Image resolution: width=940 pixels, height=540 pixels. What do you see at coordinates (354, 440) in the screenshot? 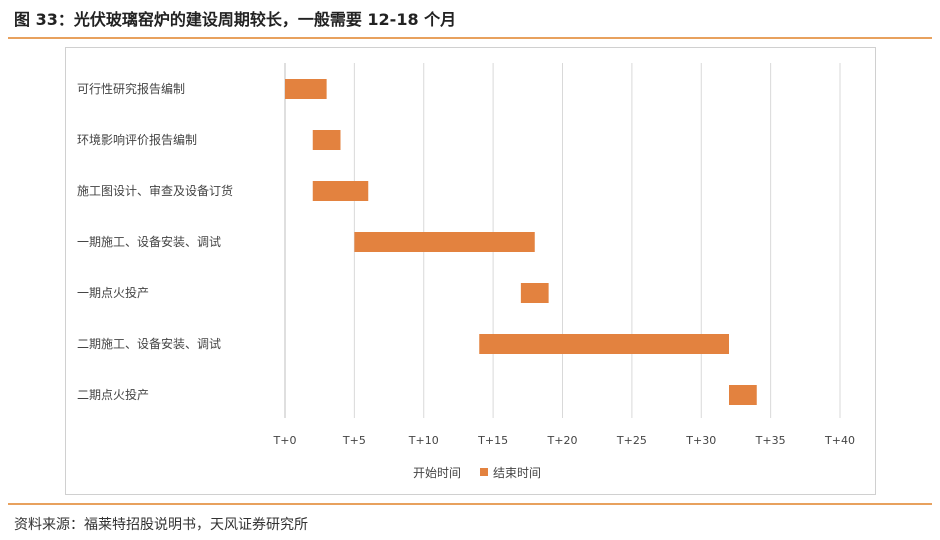
I see `x-tick-label-5: T+5` at bounding box center [354, 440].